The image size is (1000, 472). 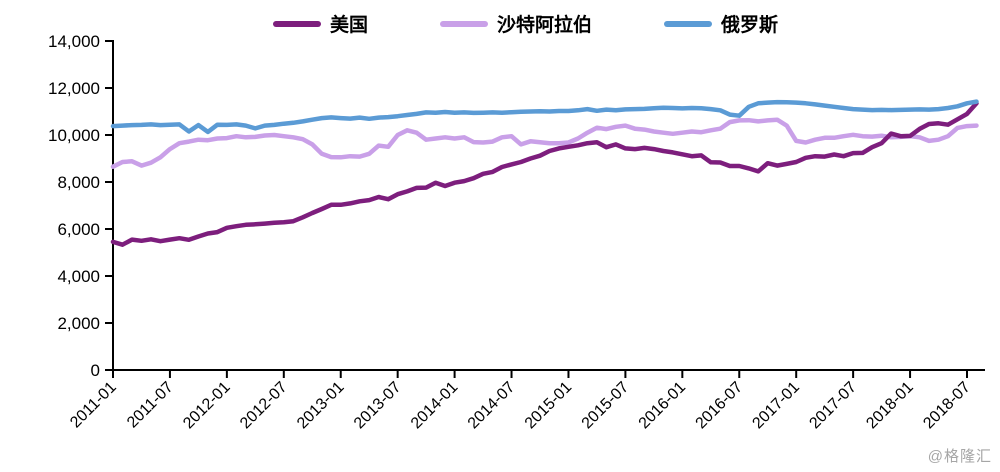 What do you see at coordinates (720, 406) in the screenshot?
I see `x-tick-label: 2016-07` at bounding box center [720, 406].